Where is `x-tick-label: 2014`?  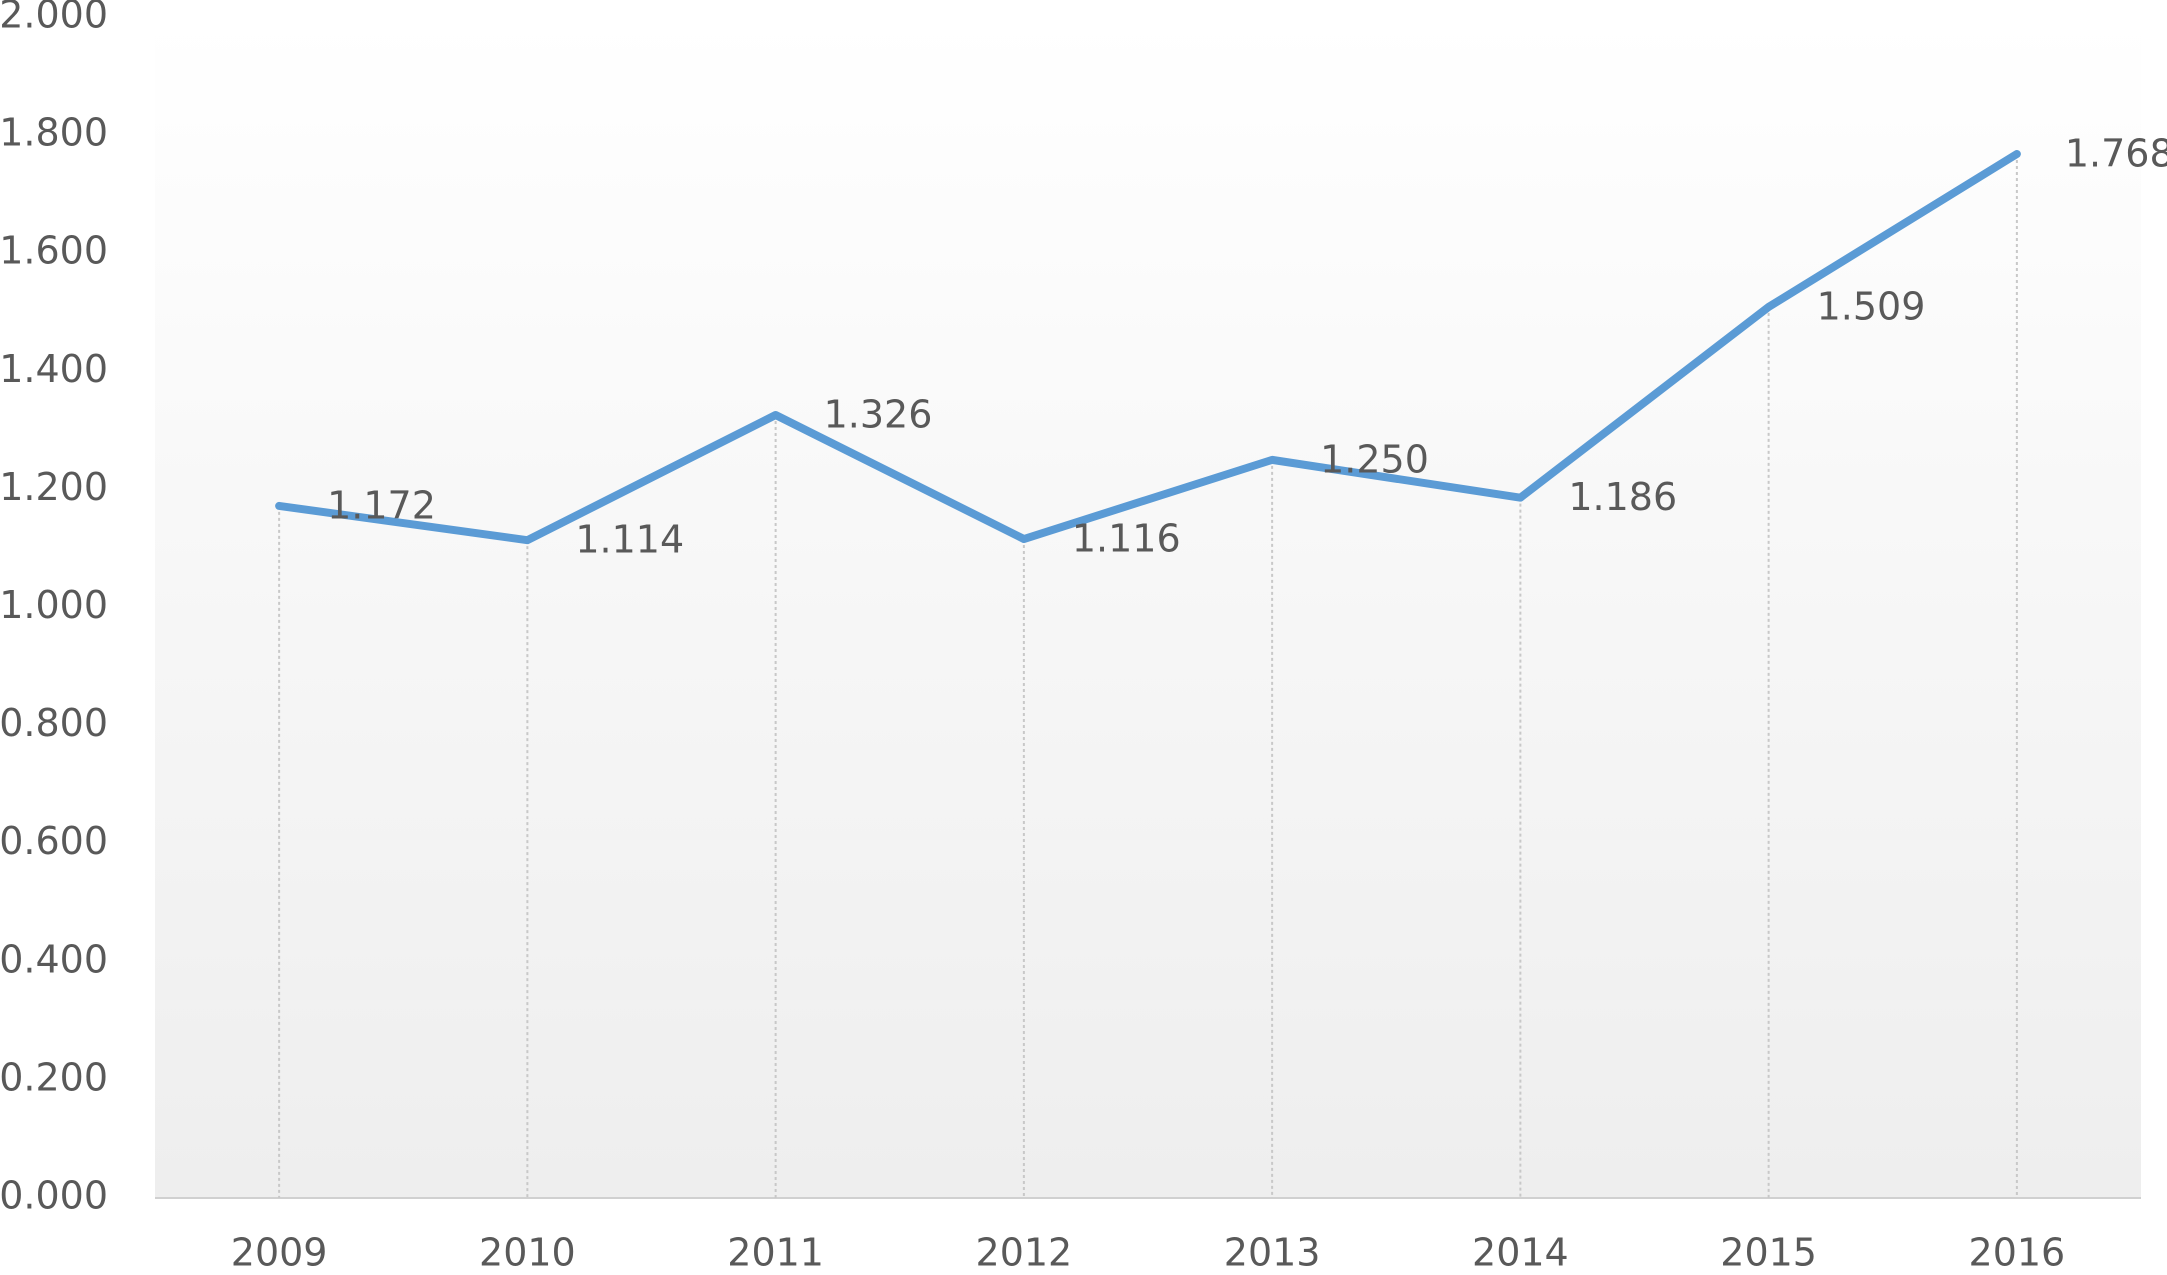 x-tick-label: 2014 is located at coordinates (1520, 1253).